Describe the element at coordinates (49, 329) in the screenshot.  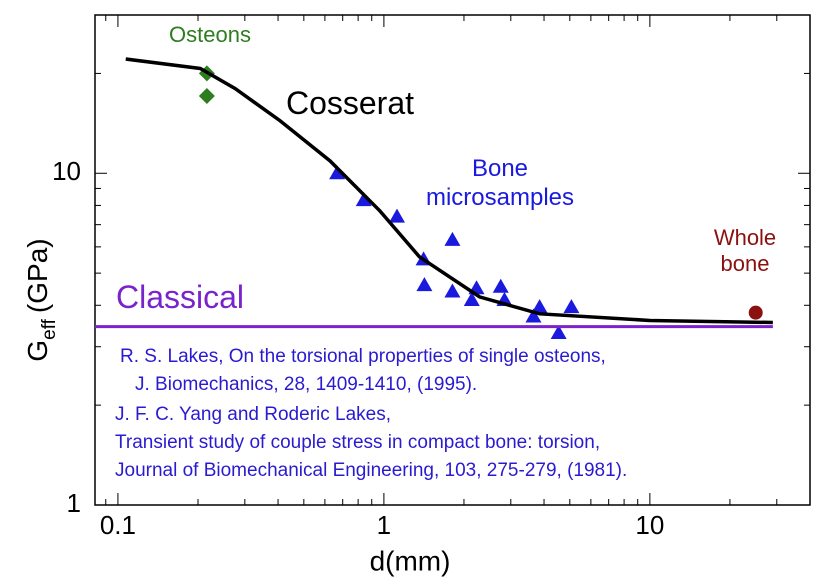
I see `y-label-sub: eff` at that location.